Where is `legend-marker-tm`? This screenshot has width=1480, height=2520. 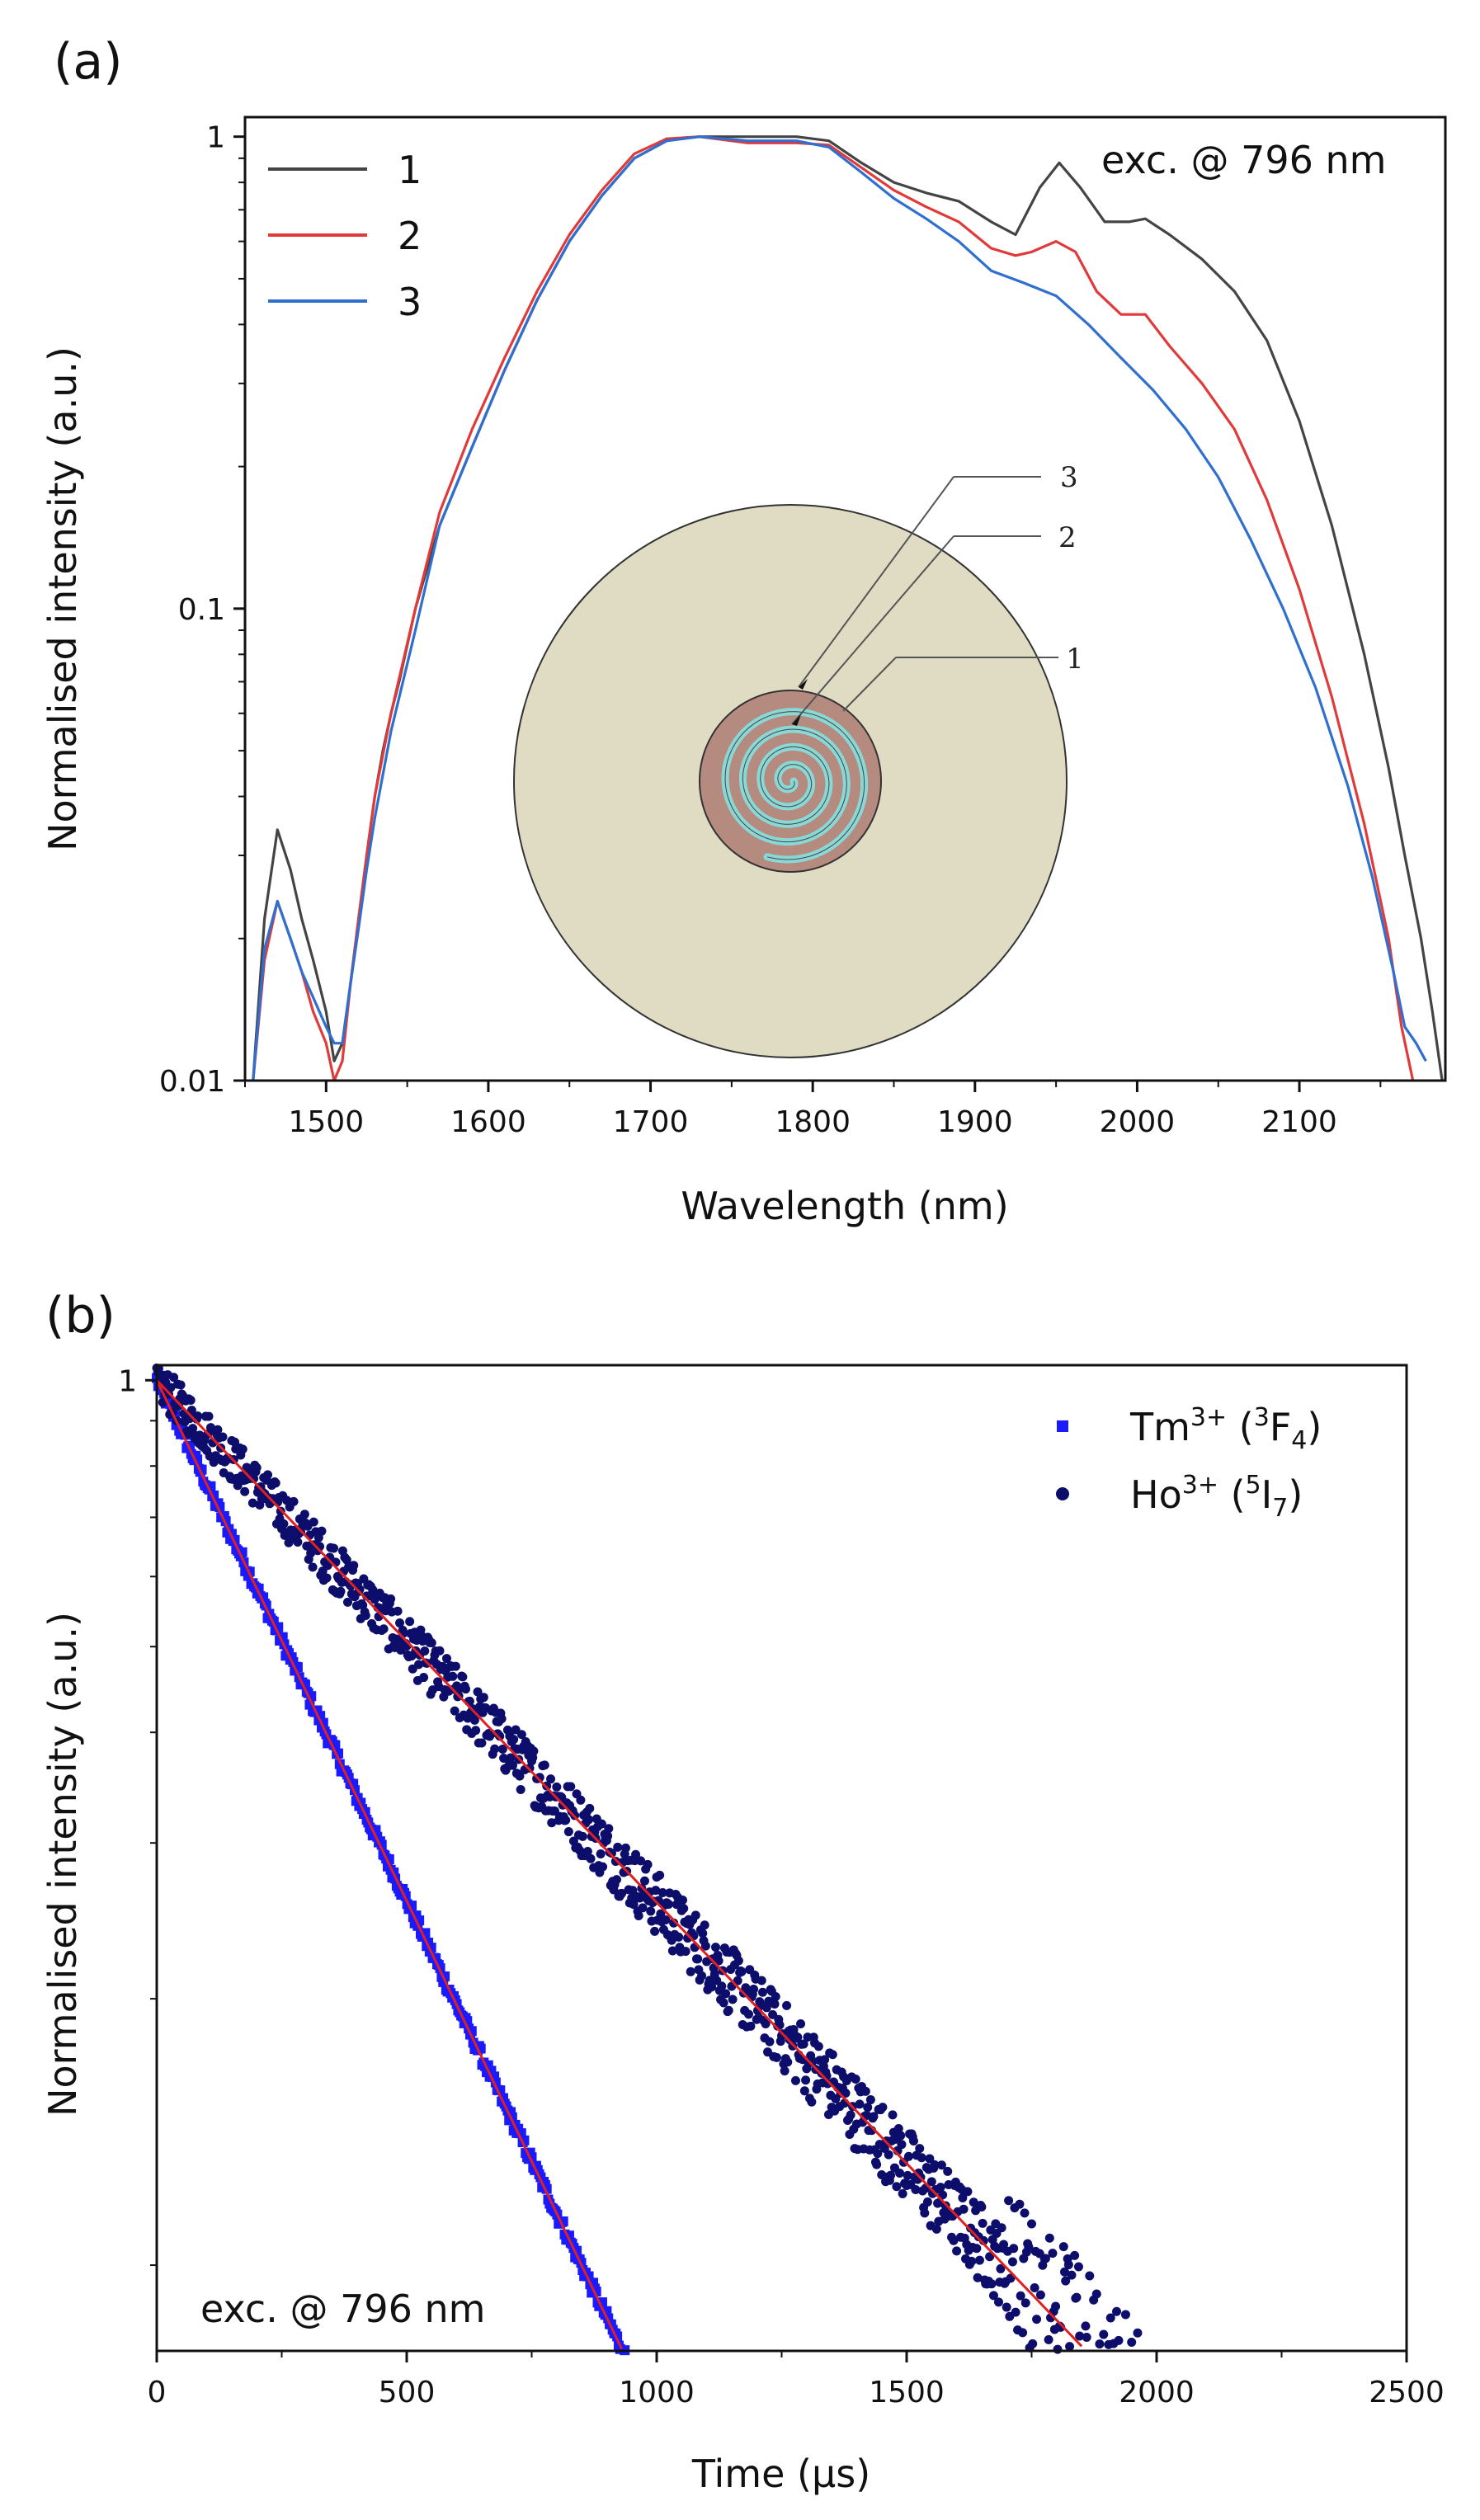
legend-marker-tm is located at coordinates (1062, 1426).